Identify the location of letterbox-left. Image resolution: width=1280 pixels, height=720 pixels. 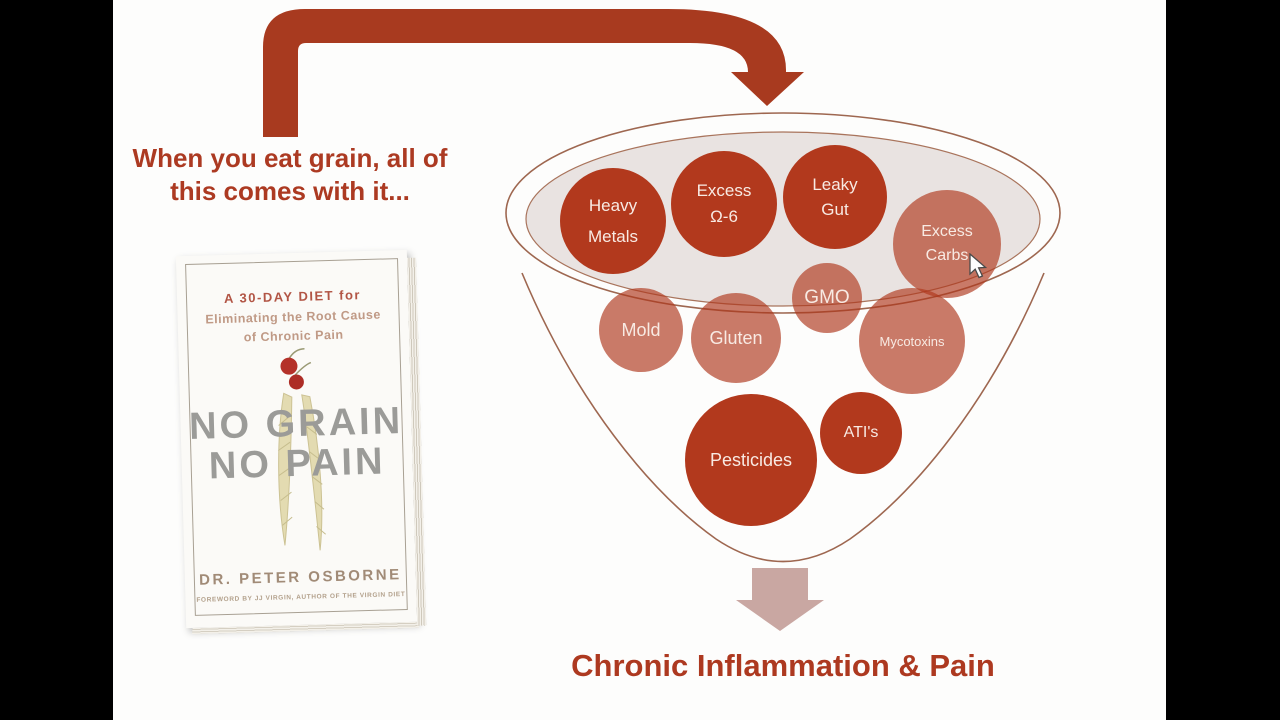
(56, 360).